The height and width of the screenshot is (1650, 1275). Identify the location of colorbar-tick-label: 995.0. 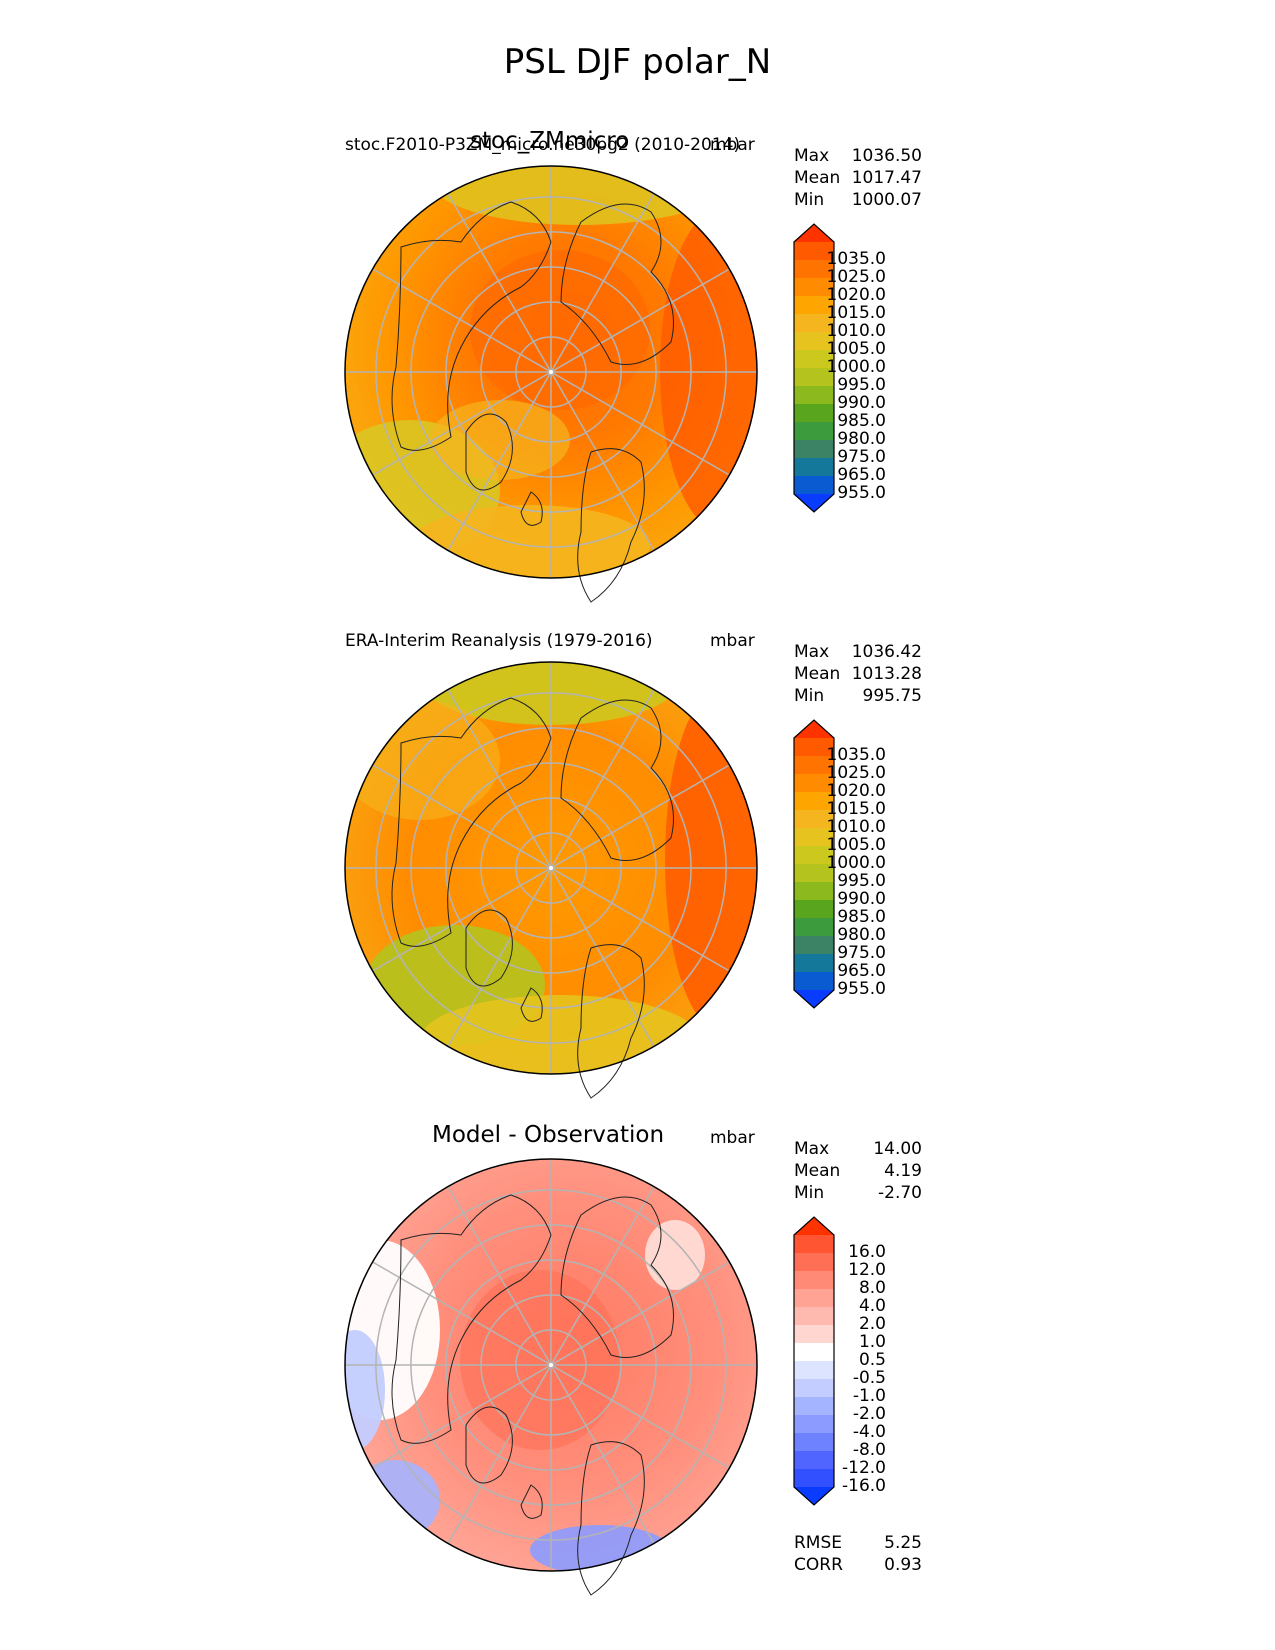
(861, 881).